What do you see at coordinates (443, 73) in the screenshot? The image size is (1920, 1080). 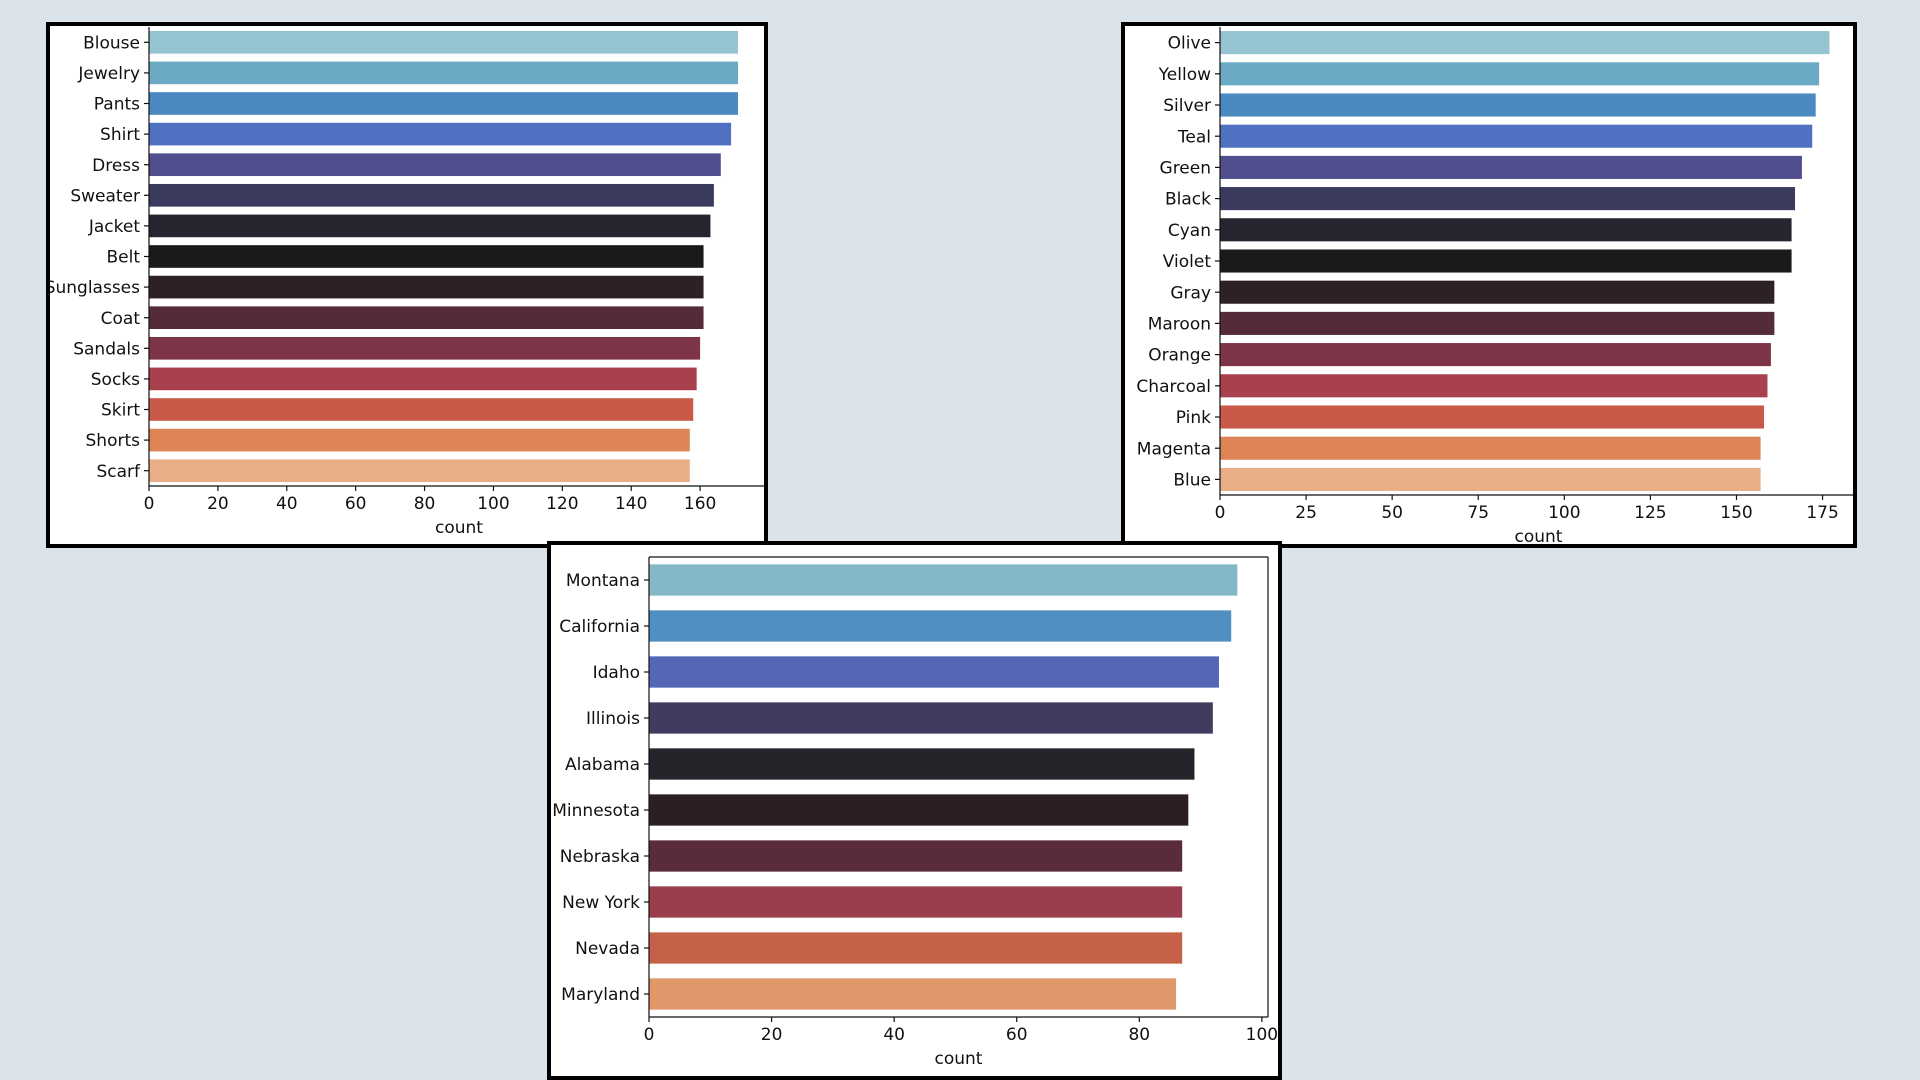 I see `bar-jewelry` at bounding box center [443, 73].